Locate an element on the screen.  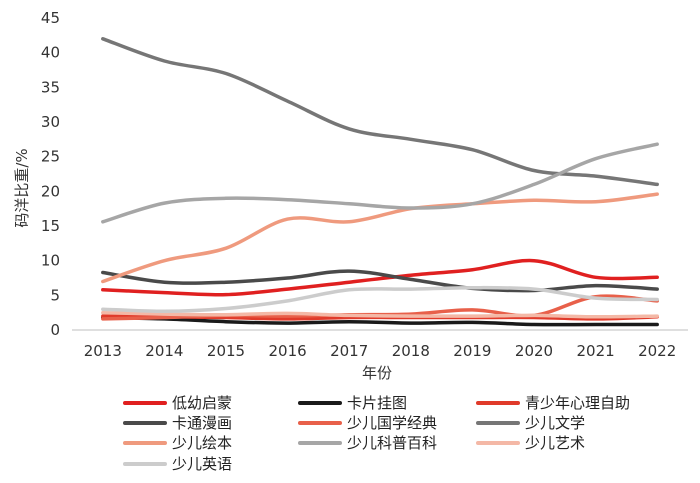
x-axis-label: 年份 is located at coordinates (377, 373).